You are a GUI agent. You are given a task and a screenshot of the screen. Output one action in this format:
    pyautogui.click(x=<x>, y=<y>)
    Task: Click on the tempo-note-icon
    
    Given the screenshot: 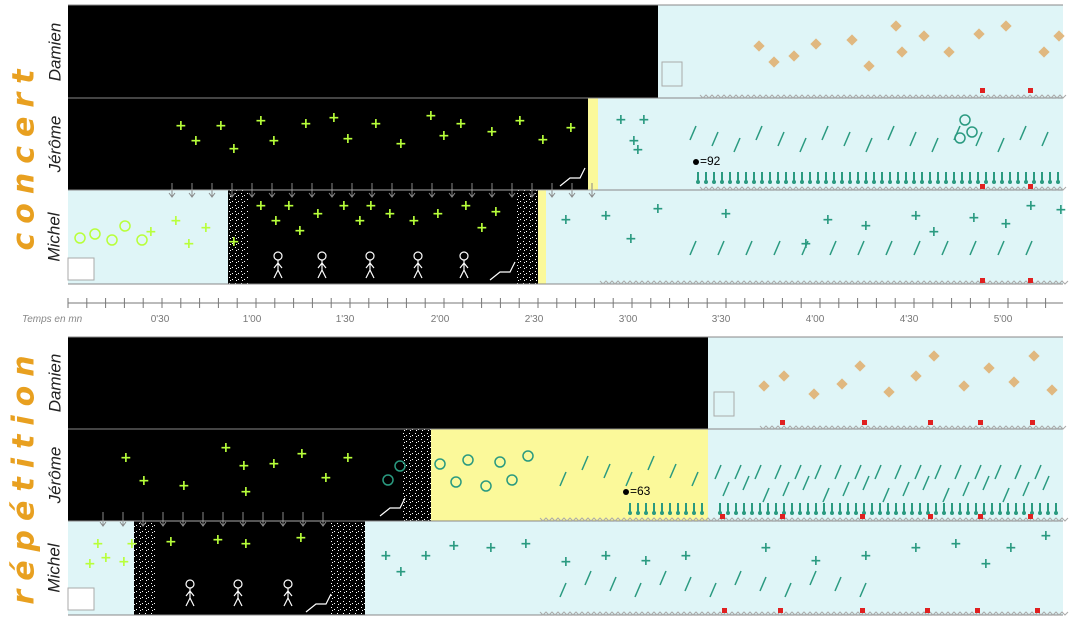 What is the action you would take?
    pyautogui.click(x=696, y=162)
    